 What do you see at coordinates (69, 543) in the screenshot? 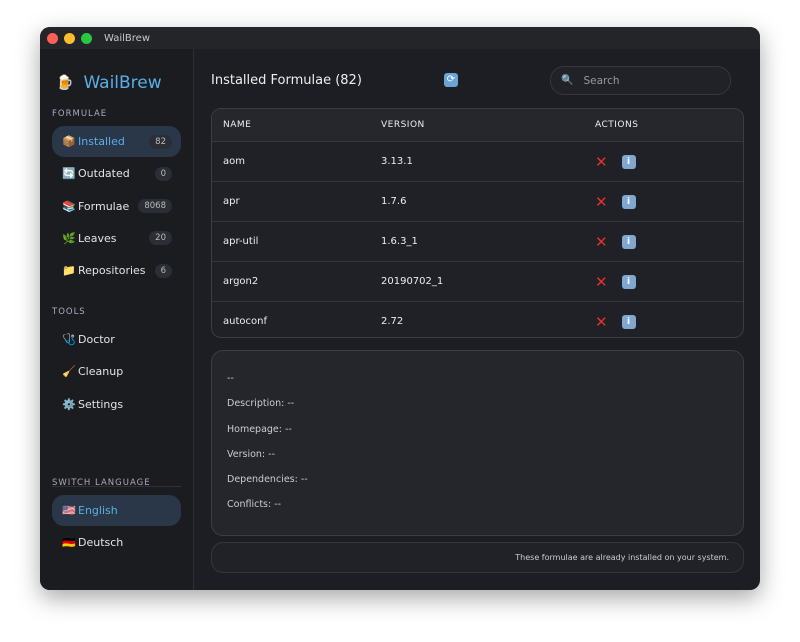
I see `deutsch-icon: 🇩🇪` at bounding box center [69, 543].